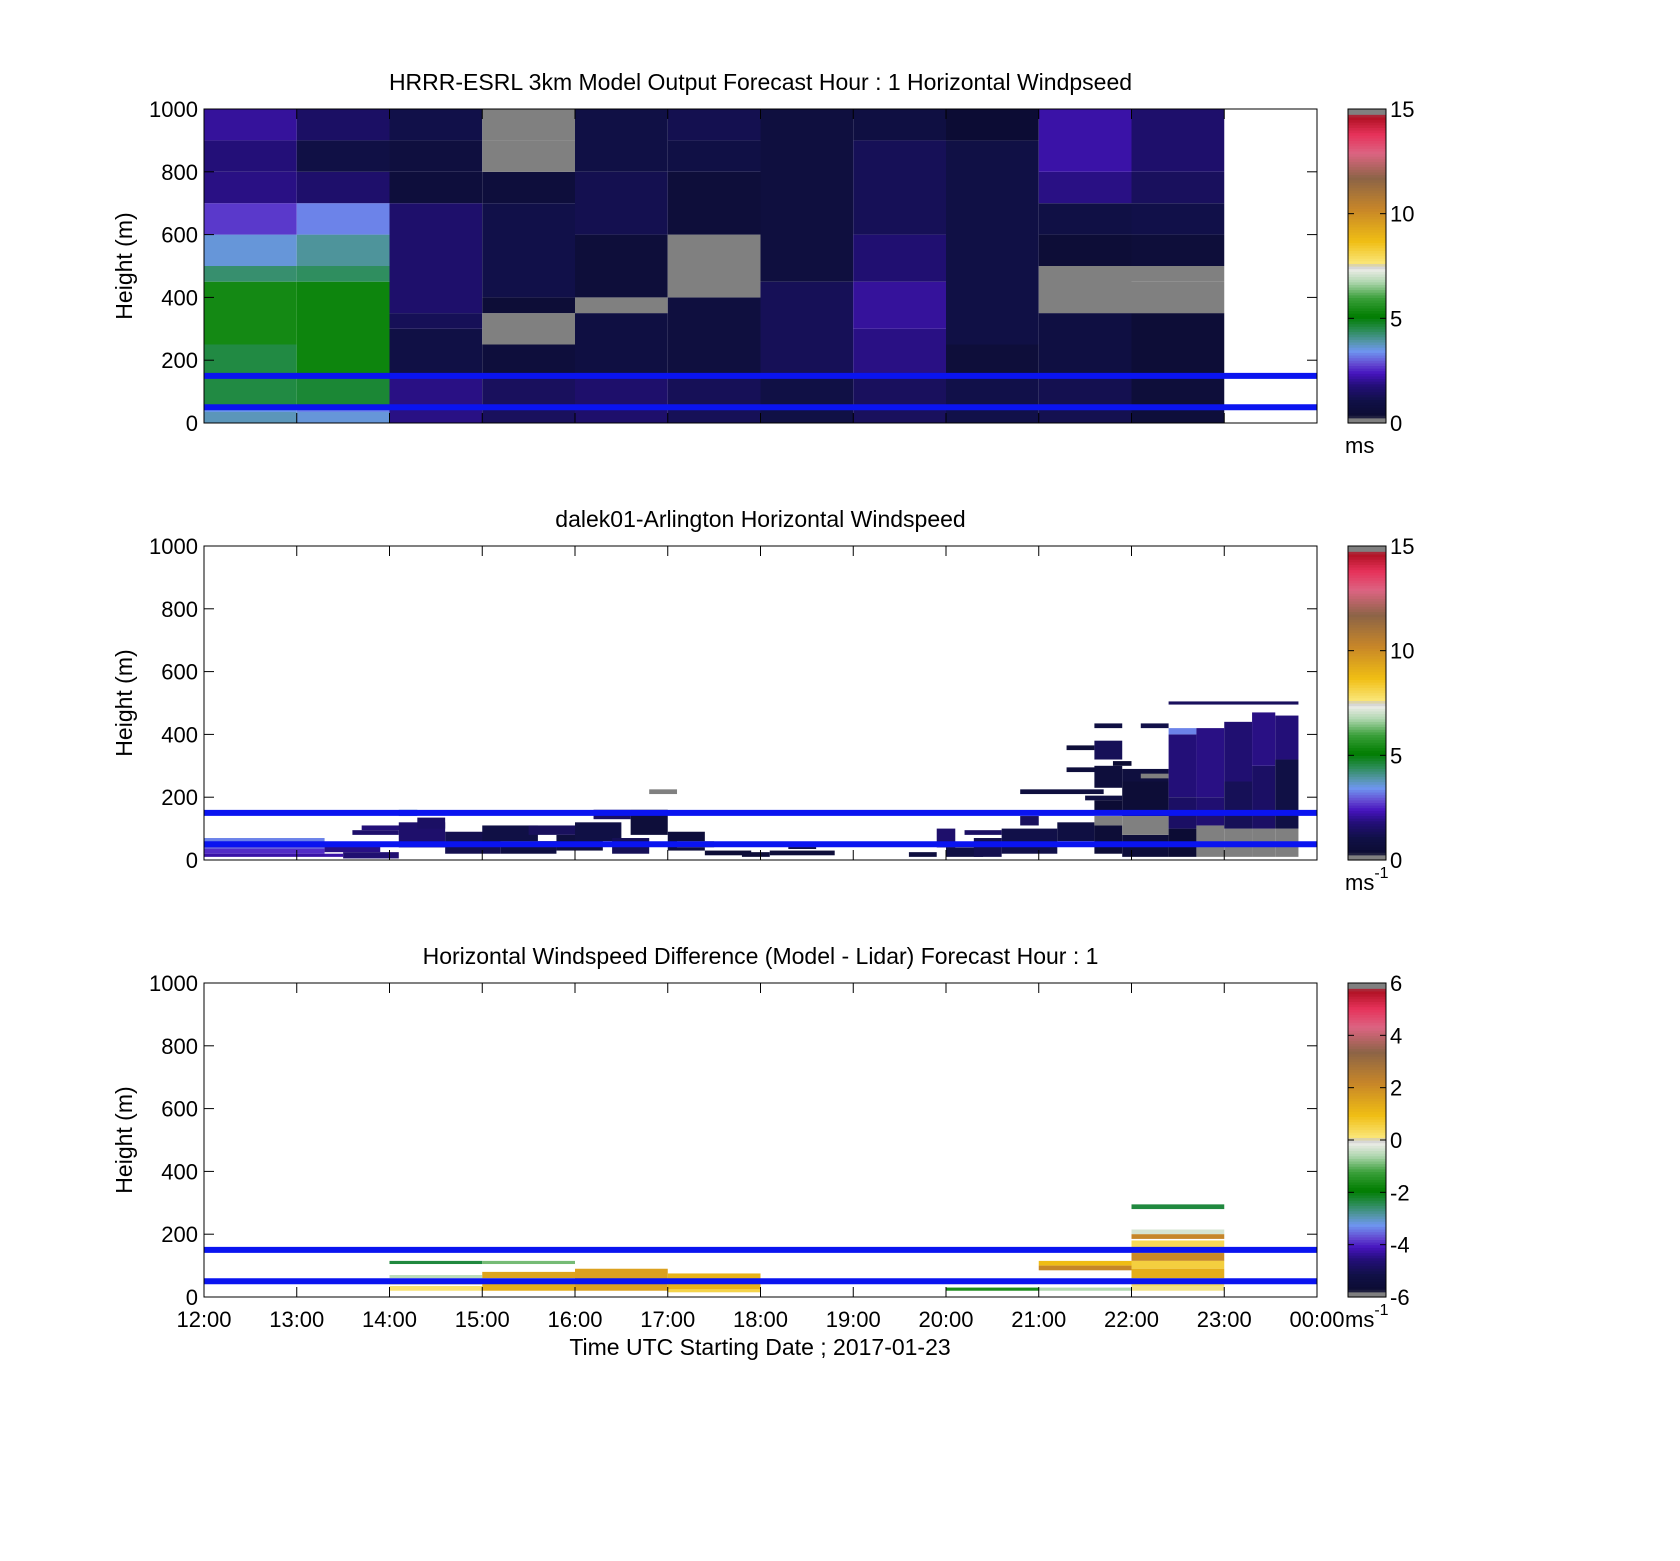 This screenshot has width=1680, height=1561. What do you see at coordinates (1396, 1088) in the screenshot?
I see `colorbar-tick-label: 2` at bounding box center [1396, 1088].